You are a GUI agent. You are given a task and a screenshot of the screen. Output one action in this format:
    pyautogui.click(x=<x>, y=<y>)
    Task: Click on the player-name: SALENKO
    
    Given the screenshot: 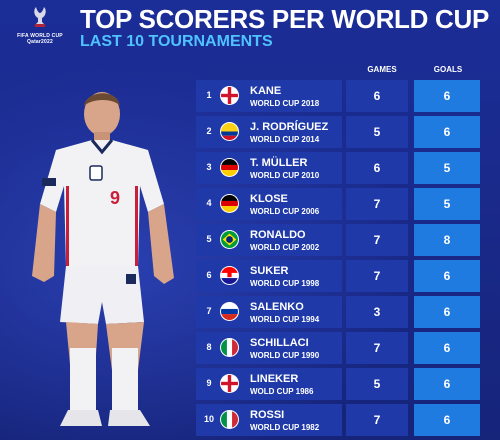 What is the action you would take?
    pyautogui.click(x=277, y=307)
    